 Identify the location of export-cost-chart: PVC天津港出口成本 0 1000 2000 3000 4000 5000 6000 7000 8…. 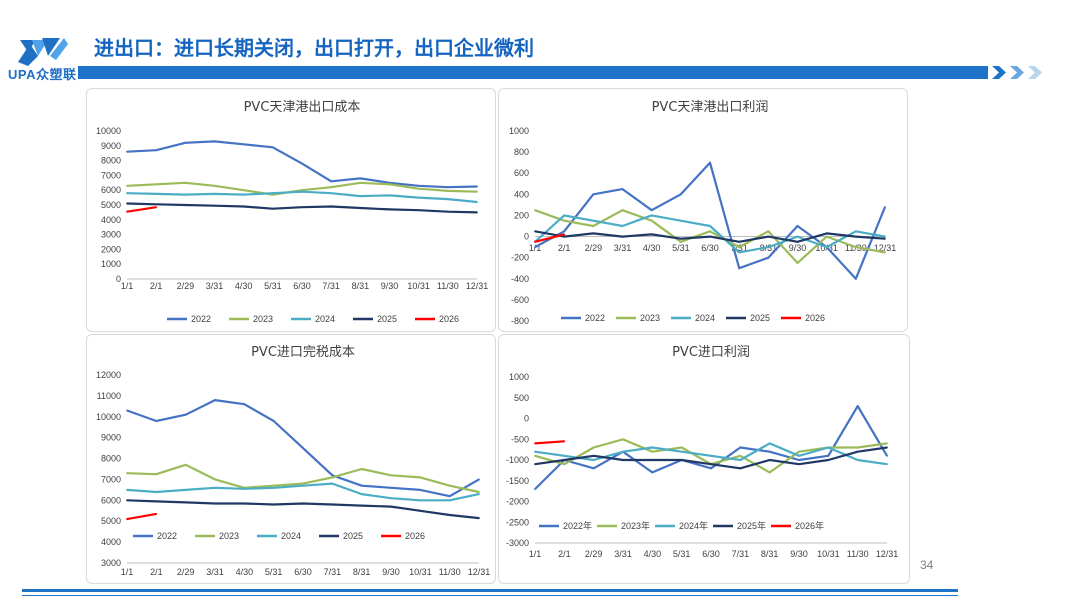
(292, 212).